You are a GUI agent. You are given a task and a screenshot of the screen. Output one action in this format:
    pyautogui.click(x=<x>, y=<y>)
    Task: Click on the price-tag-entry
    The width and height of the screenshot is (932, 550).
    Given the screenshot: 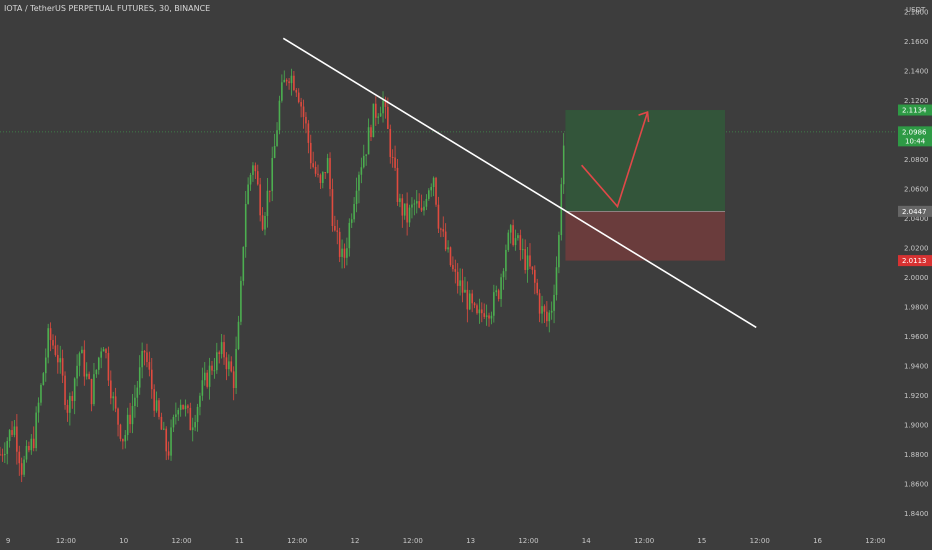 What is the action you would take?
    pyautogui.click(x=915, y=211)
    